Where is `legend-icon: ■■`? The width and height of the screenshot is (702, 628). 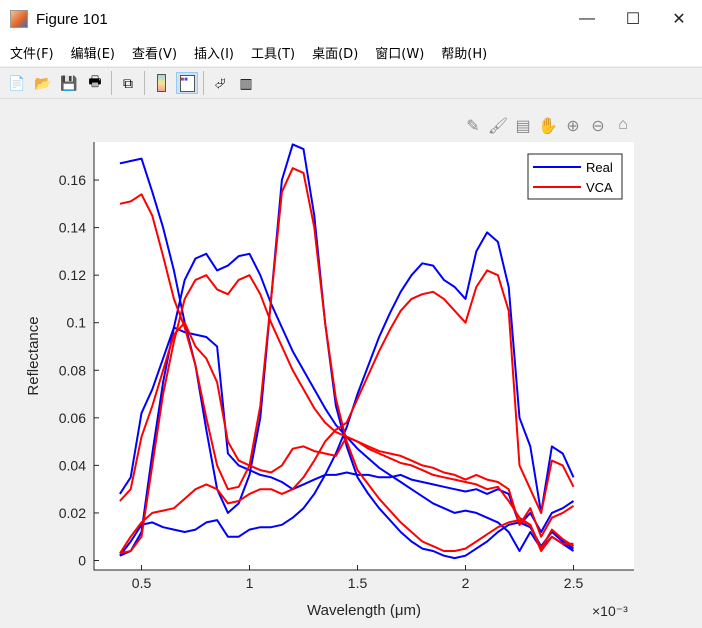 legend-icon: ■■ is located at coordinates (187, 83).